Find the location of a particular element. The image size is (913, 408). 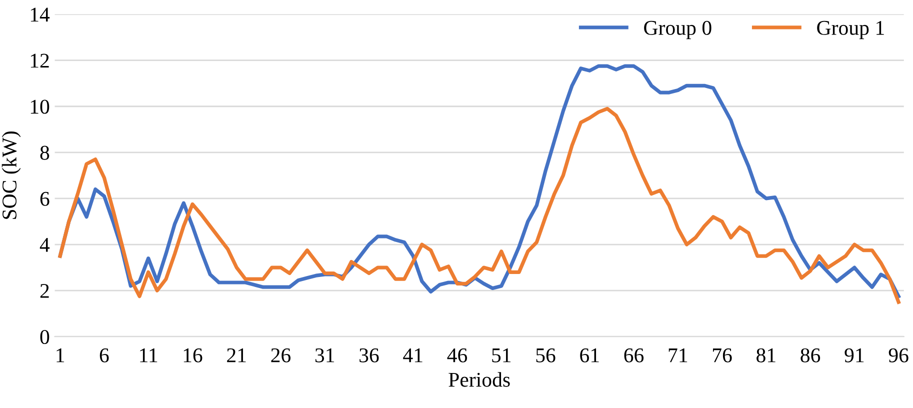

x-tick-label: 56 is located at coordinates (546, 355).